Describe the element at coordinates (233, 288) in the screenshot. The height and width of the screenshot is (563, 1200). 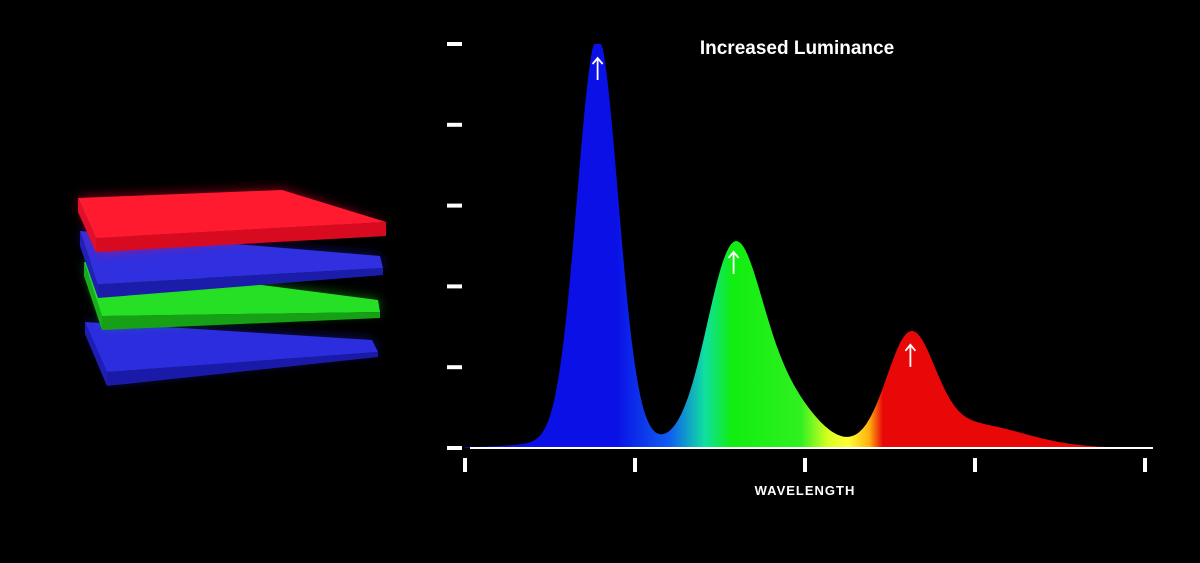
I see `rgb-layer-stack` at that location.